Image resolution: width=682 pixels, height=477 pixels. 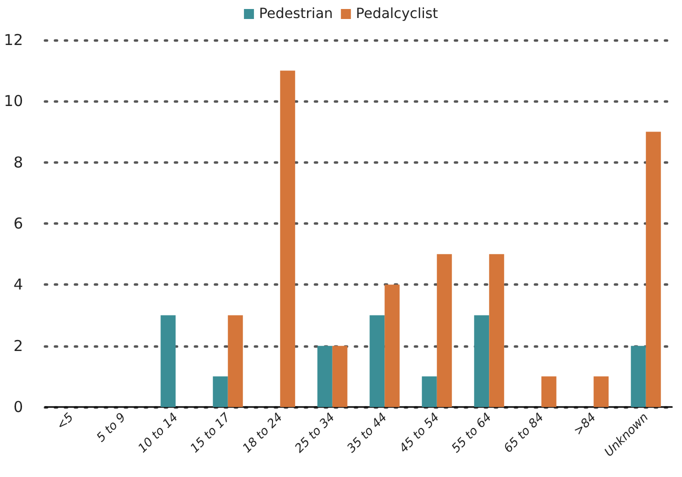 I want to click on y-tick-label: 6, so click(x=18, y=223).